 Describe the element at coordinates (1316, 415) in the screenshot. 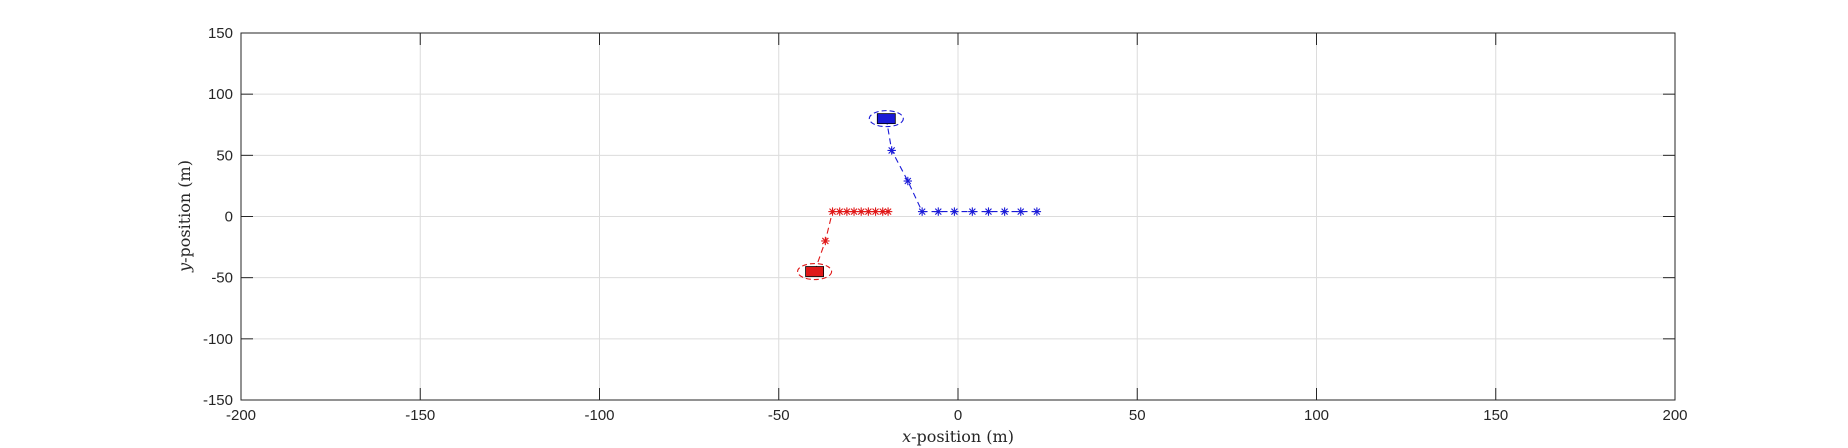

I see `x-tick-label: 100` at that location.